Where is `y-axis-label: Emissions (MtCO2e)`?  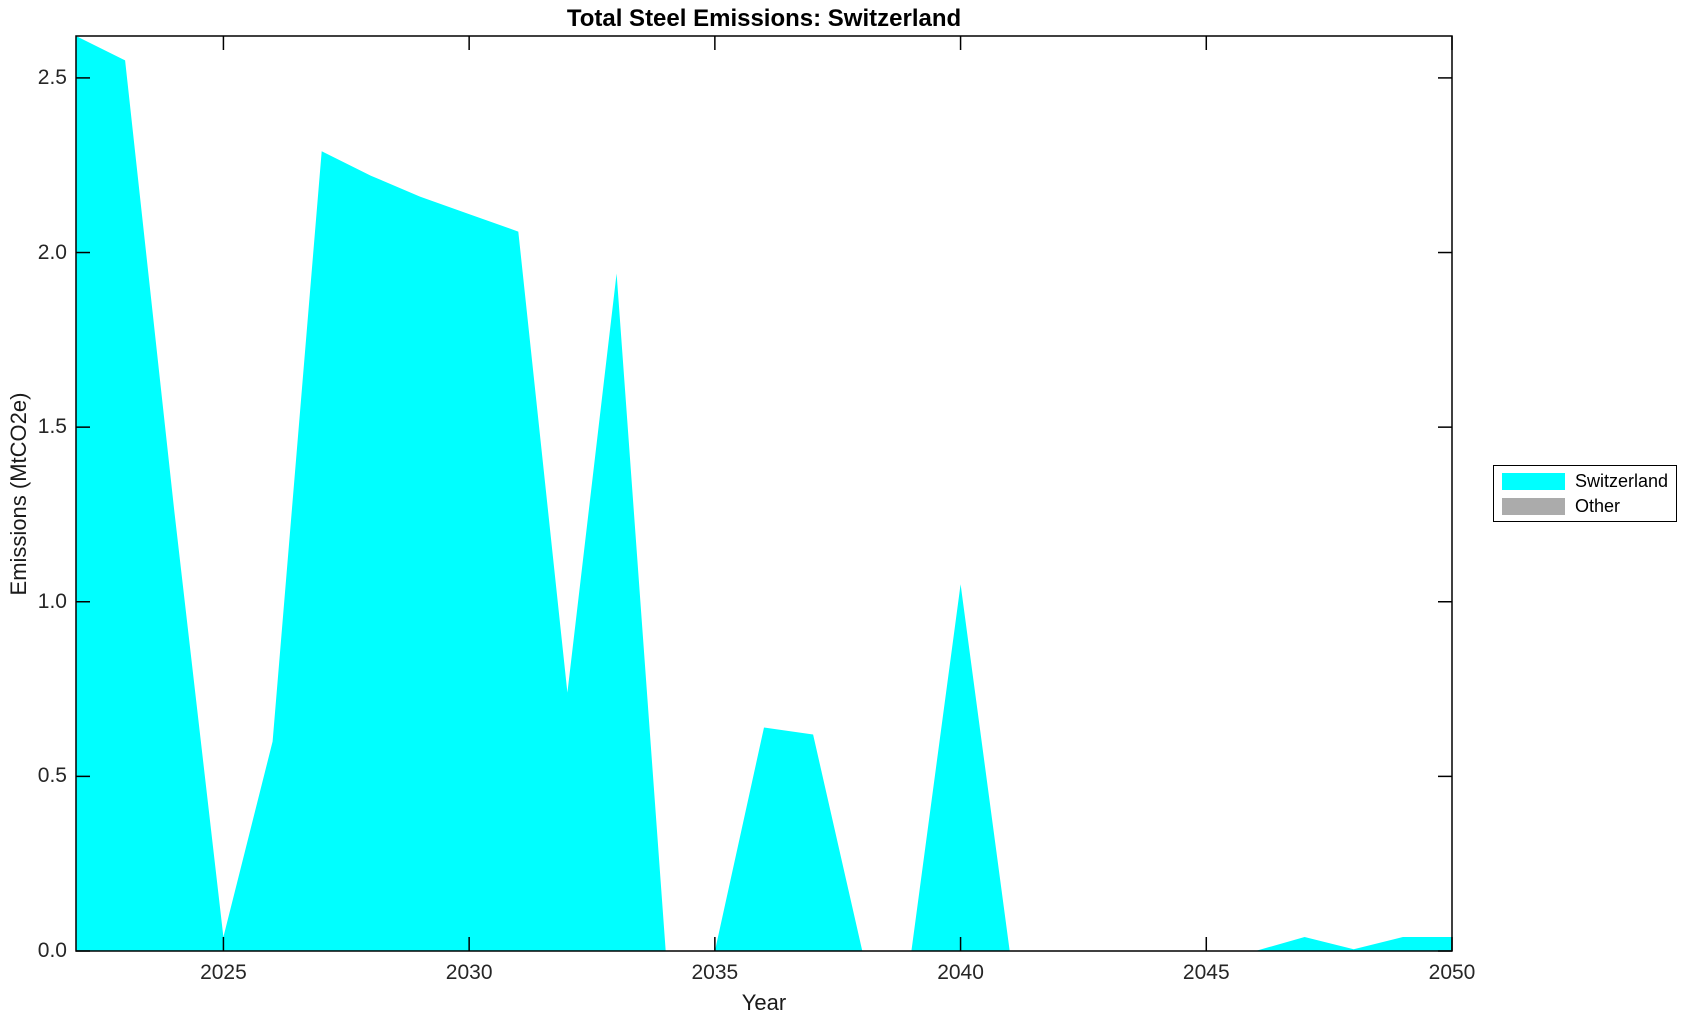 y-axis-label: Emissions (MtCO2e) is located at coordinates (18, 494).